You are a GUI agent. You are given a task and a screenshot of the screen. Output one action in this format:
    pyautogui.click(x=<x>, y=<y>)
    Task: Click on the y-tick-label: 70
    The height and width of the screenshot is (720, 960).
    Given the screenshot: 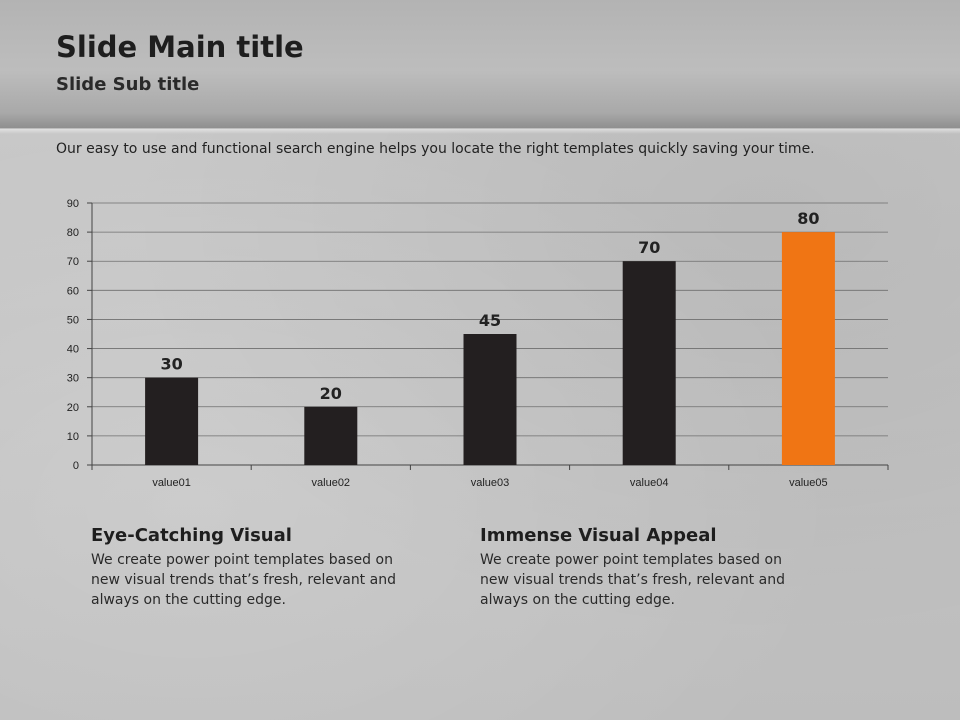 What is the action you would take?
    pyautogui.click(x=73, y=262)
    